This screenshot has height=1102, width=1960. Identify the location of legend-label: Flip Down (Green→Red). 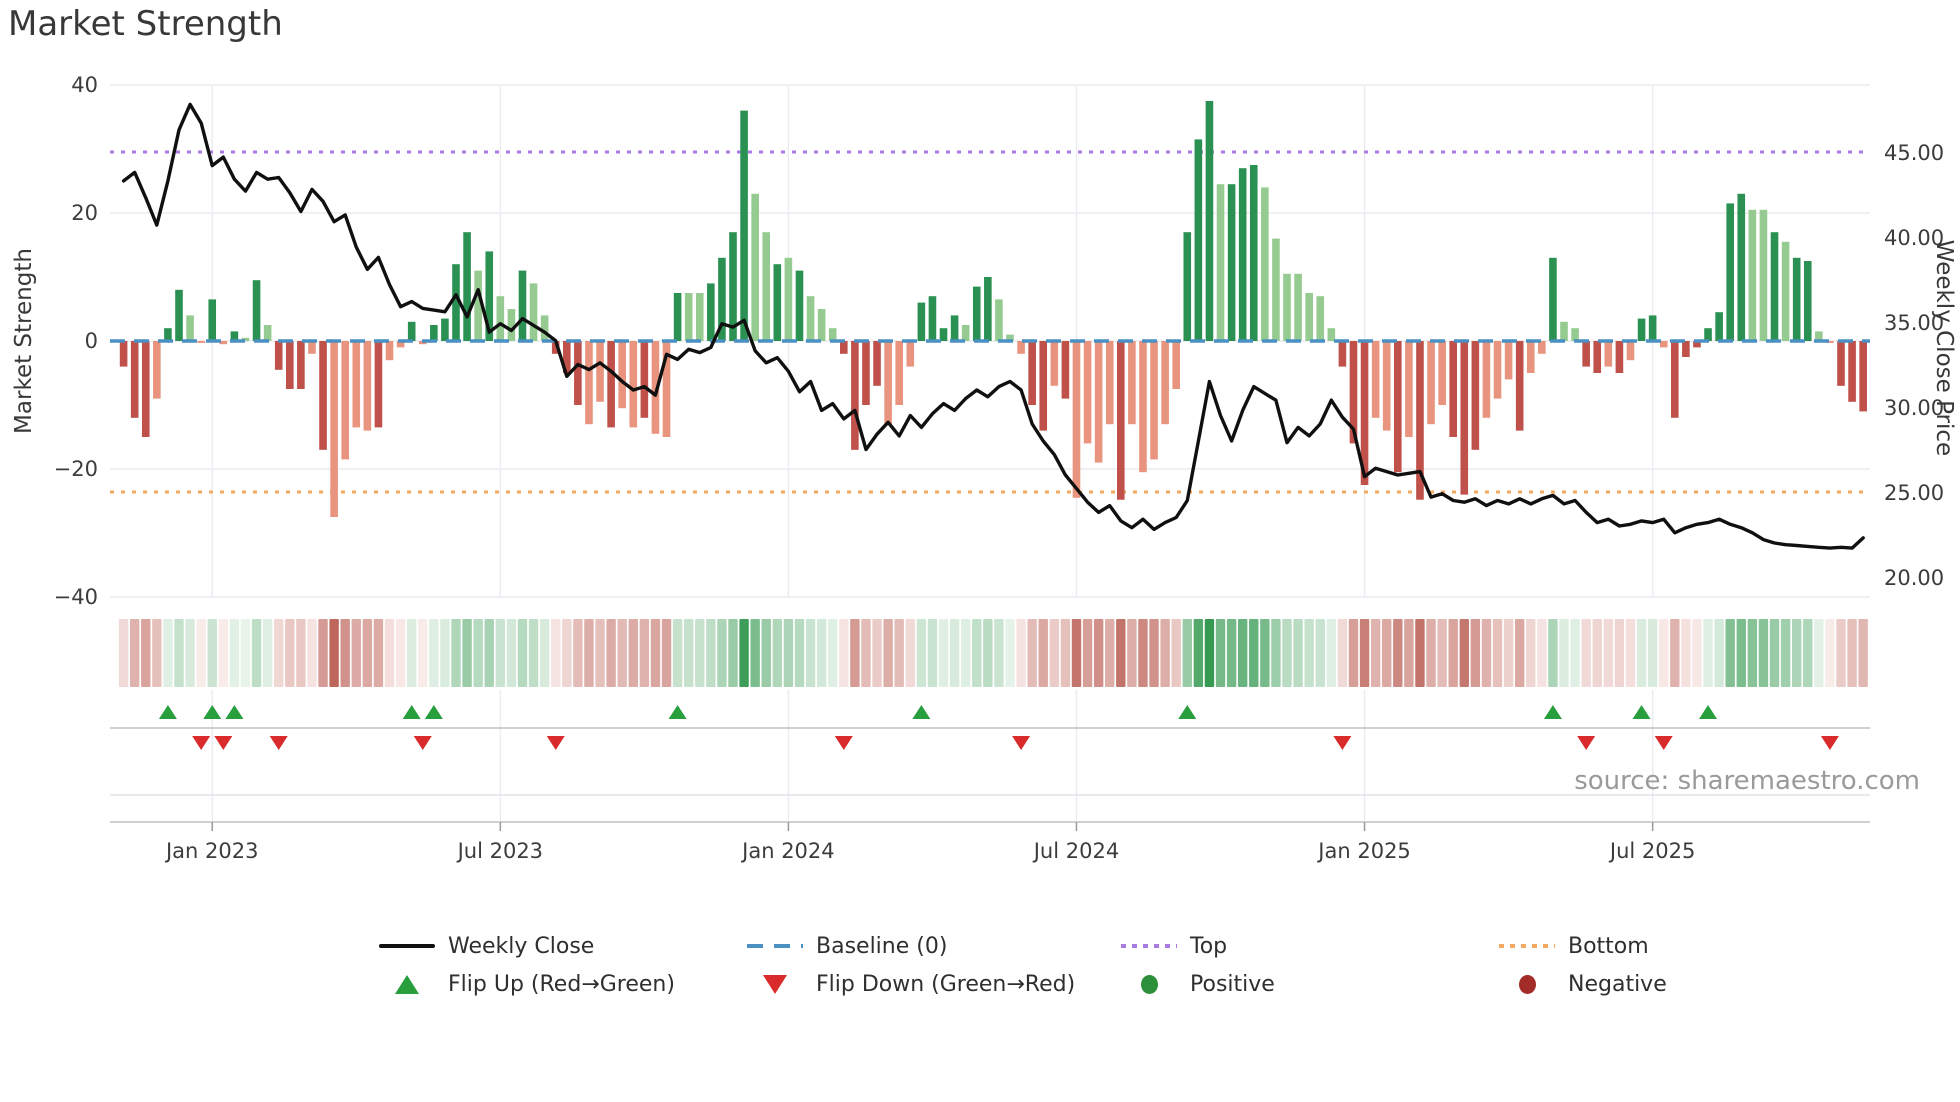
(946, 984).